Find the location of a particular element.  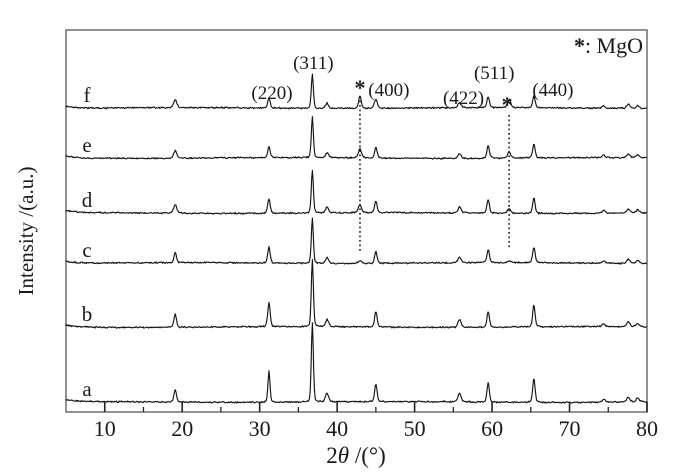

series-label-a: a is located at coordinates (87, 389).